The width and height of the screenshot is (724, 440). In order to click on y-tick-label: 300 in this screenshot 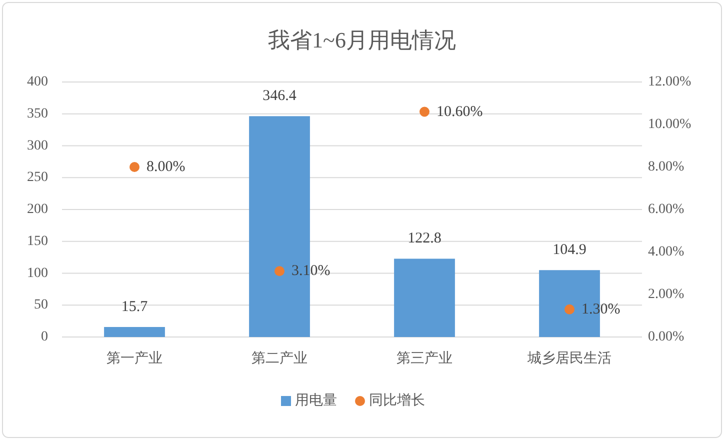, I will do `click(37, 146)`.